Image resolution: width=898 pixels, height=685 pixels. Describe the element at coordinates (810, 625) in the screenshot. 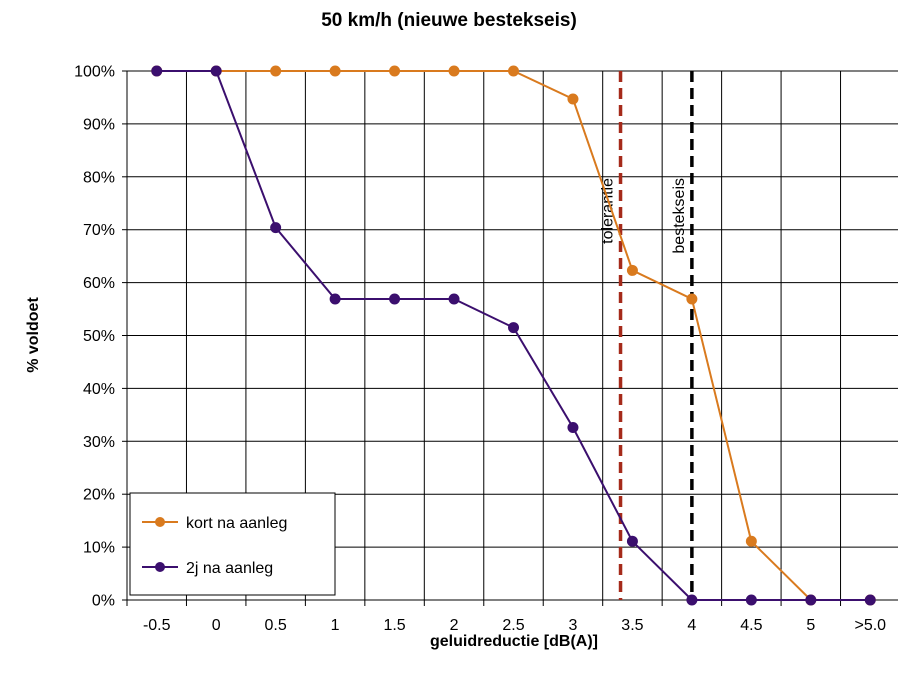

I see `x-tick-label: 5` at that location.